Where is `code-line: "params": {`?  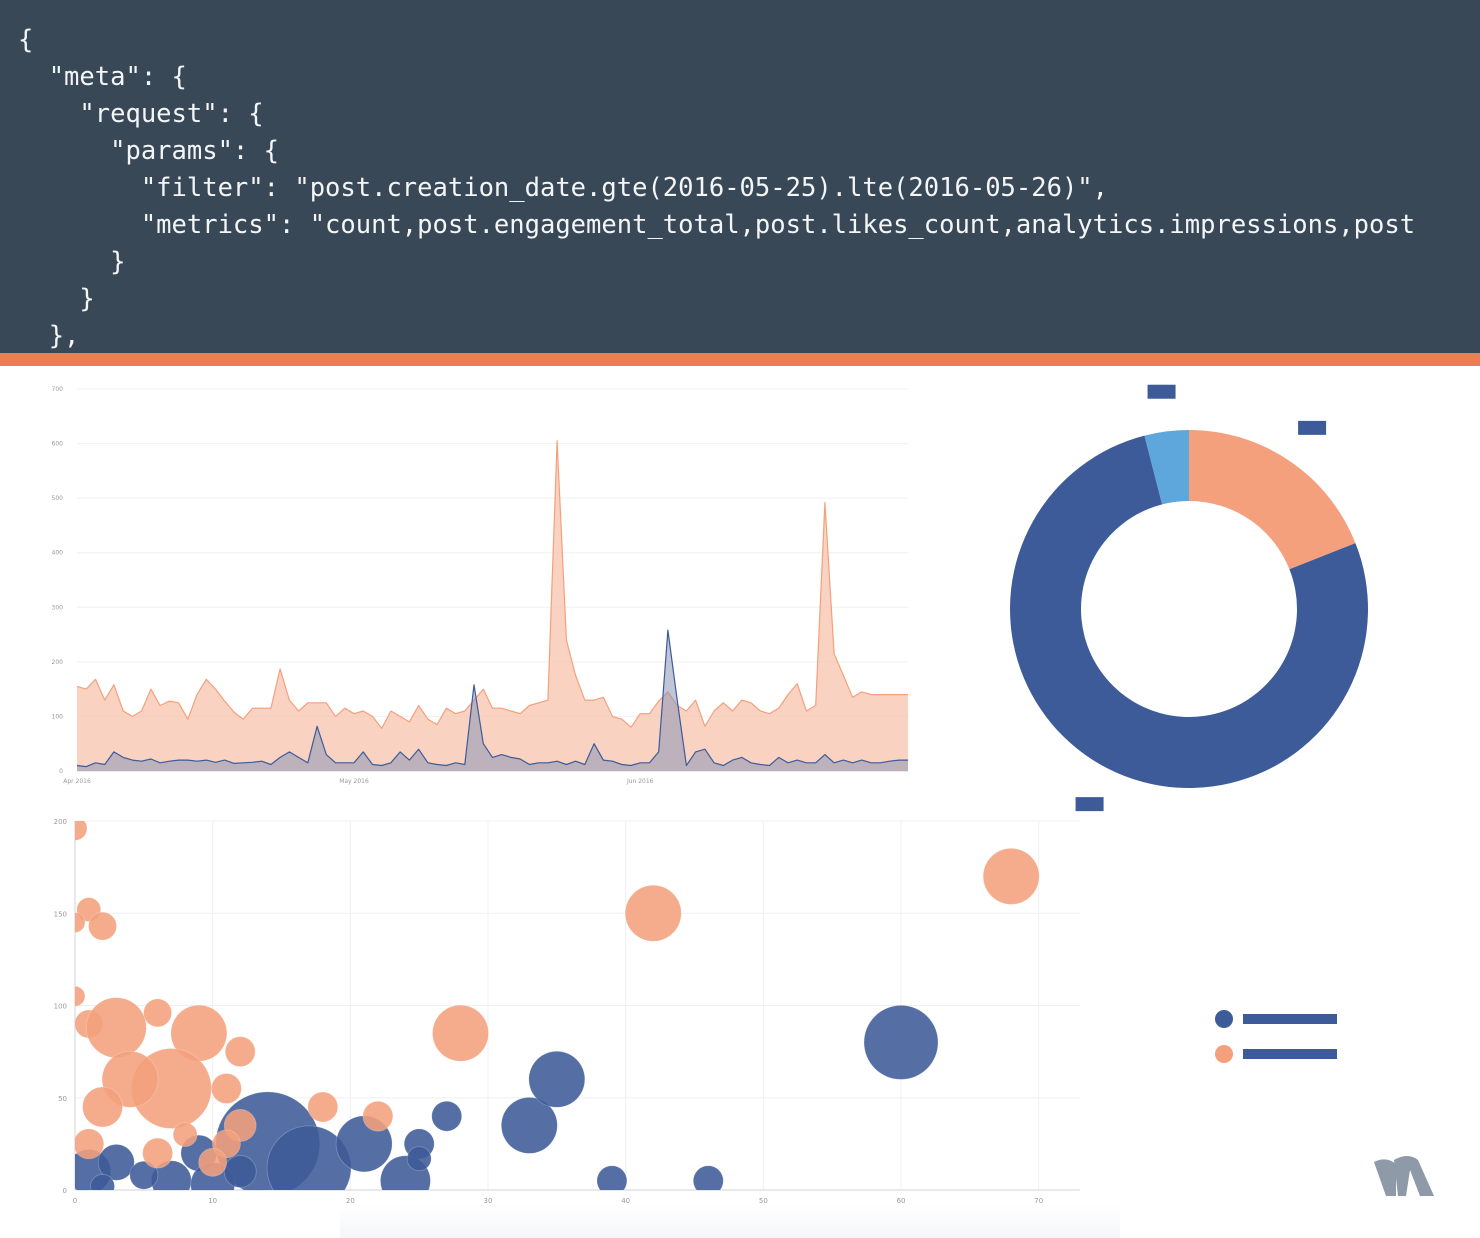
code-line: "params": { is located at coordinates (148, 151).